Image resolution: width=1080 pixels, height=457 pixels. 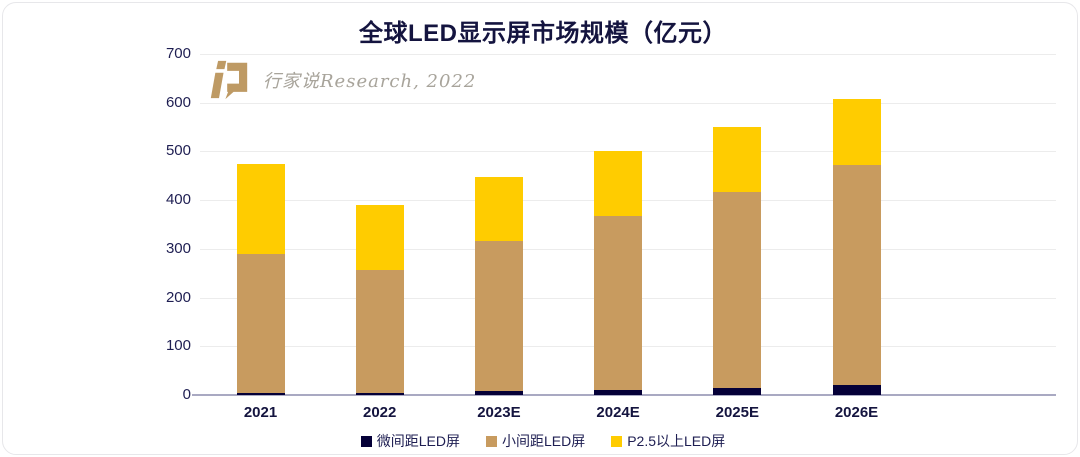 I want to click on bar-segment-2025E-小间距LED屏, so click(x=737, y=290).